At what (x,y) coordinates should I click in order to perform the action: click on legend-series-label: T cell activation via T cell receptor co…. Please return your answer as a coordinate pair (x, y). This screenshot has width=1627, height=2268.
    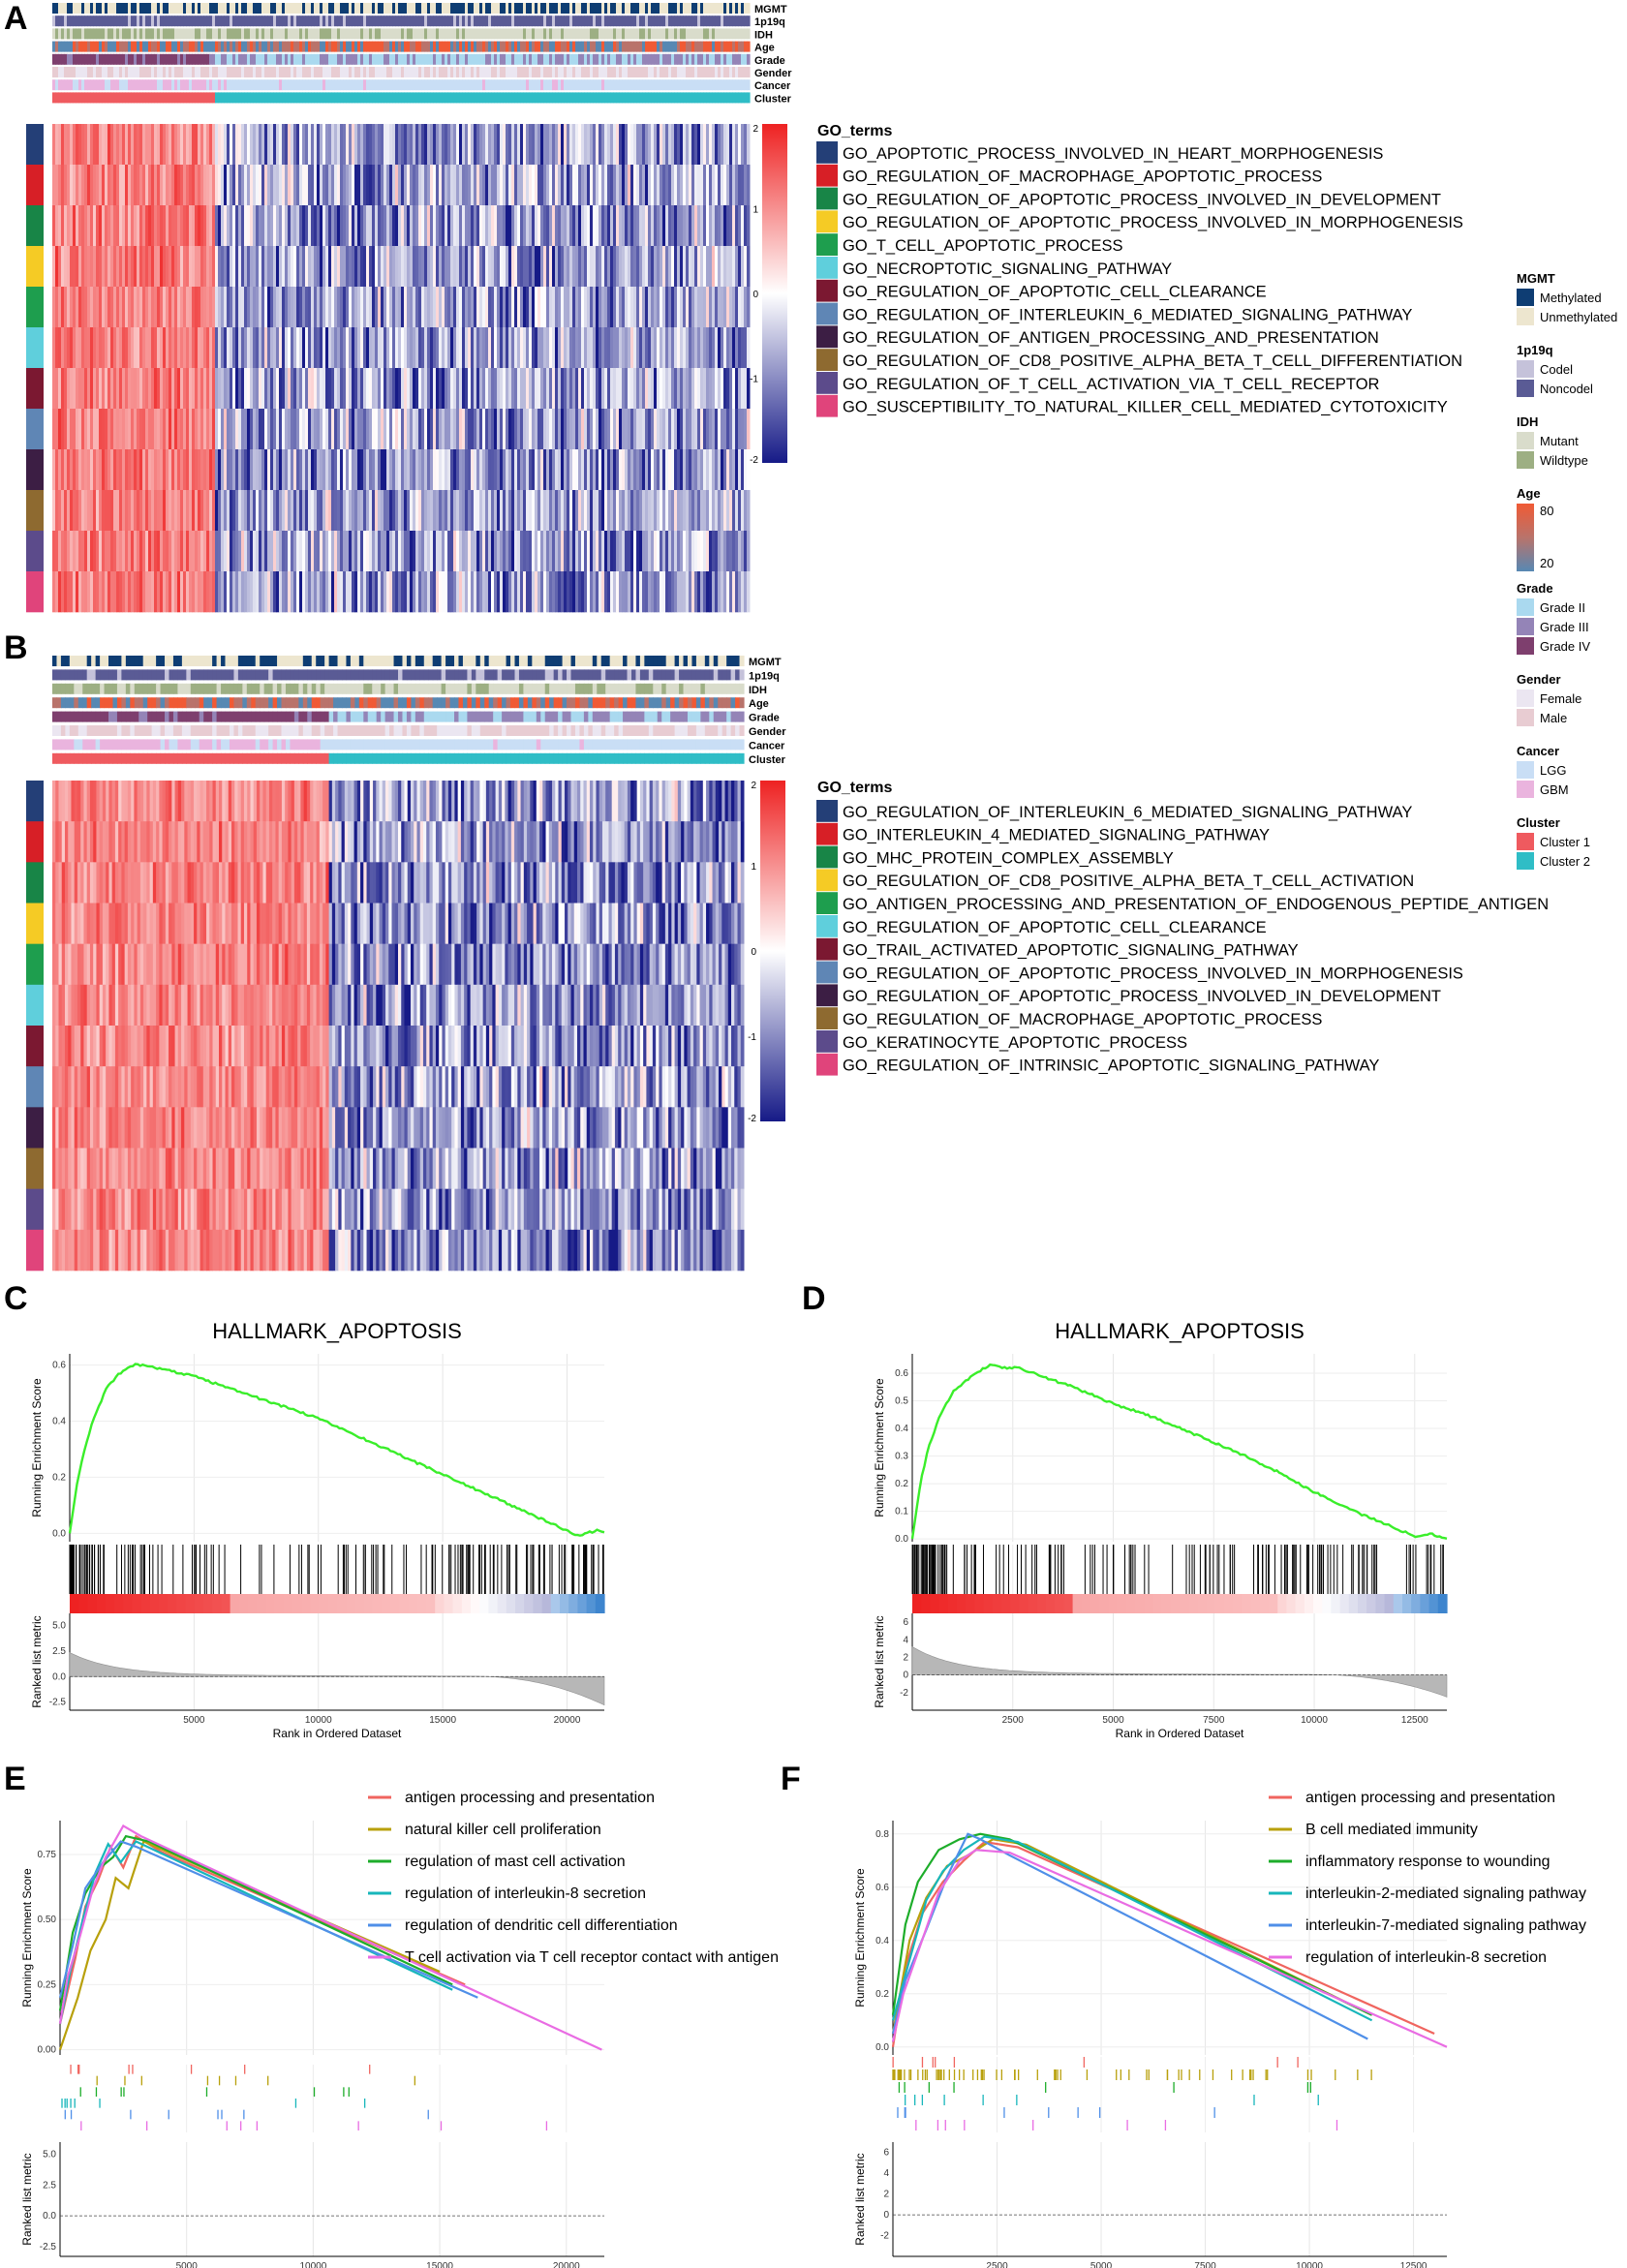
    Looking at the image, I should click on (592, 1958).